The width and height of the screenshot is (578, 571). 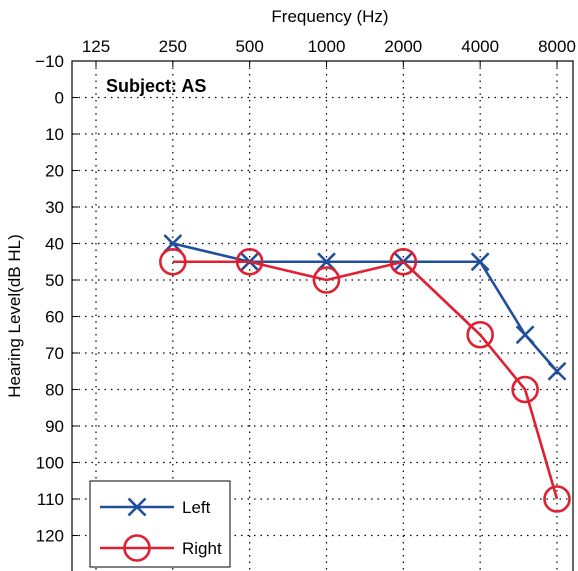 I want to click on y-tick-label: 30, so click(x=54, y=207).